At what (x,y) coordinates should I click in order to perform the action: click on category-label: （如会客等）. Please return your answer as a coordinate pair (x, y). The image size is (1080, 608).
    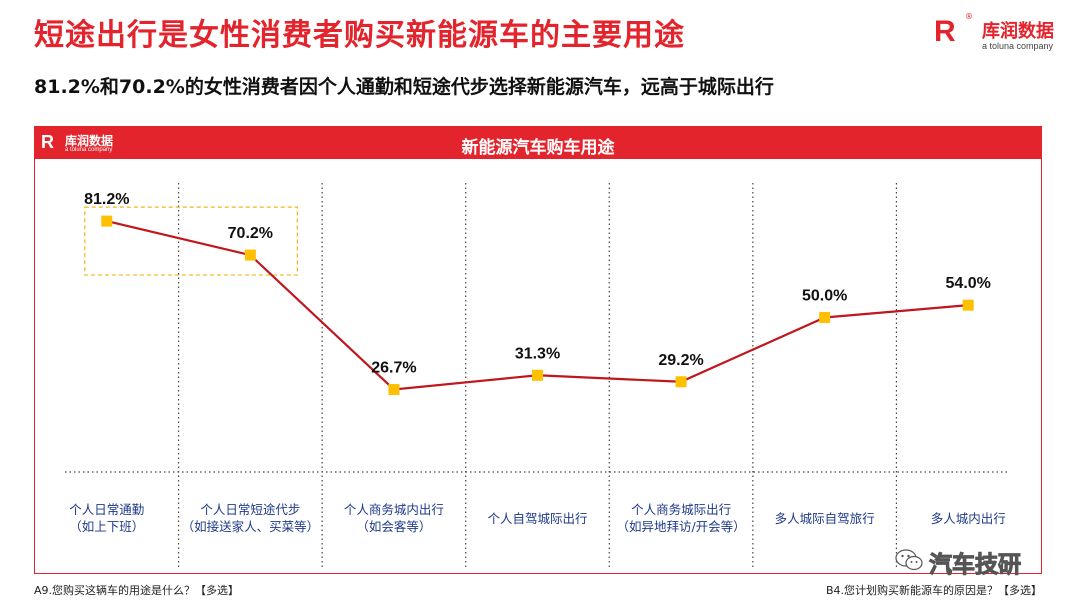
    Looking at the image, I should click on (393, 526).